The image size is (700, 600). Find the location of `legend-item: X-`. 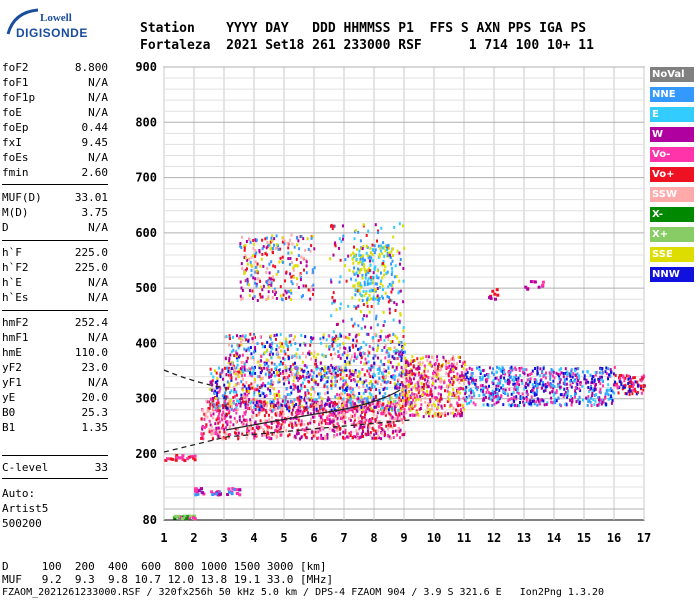

legend-item: X- is located at coordinates (672, 214).